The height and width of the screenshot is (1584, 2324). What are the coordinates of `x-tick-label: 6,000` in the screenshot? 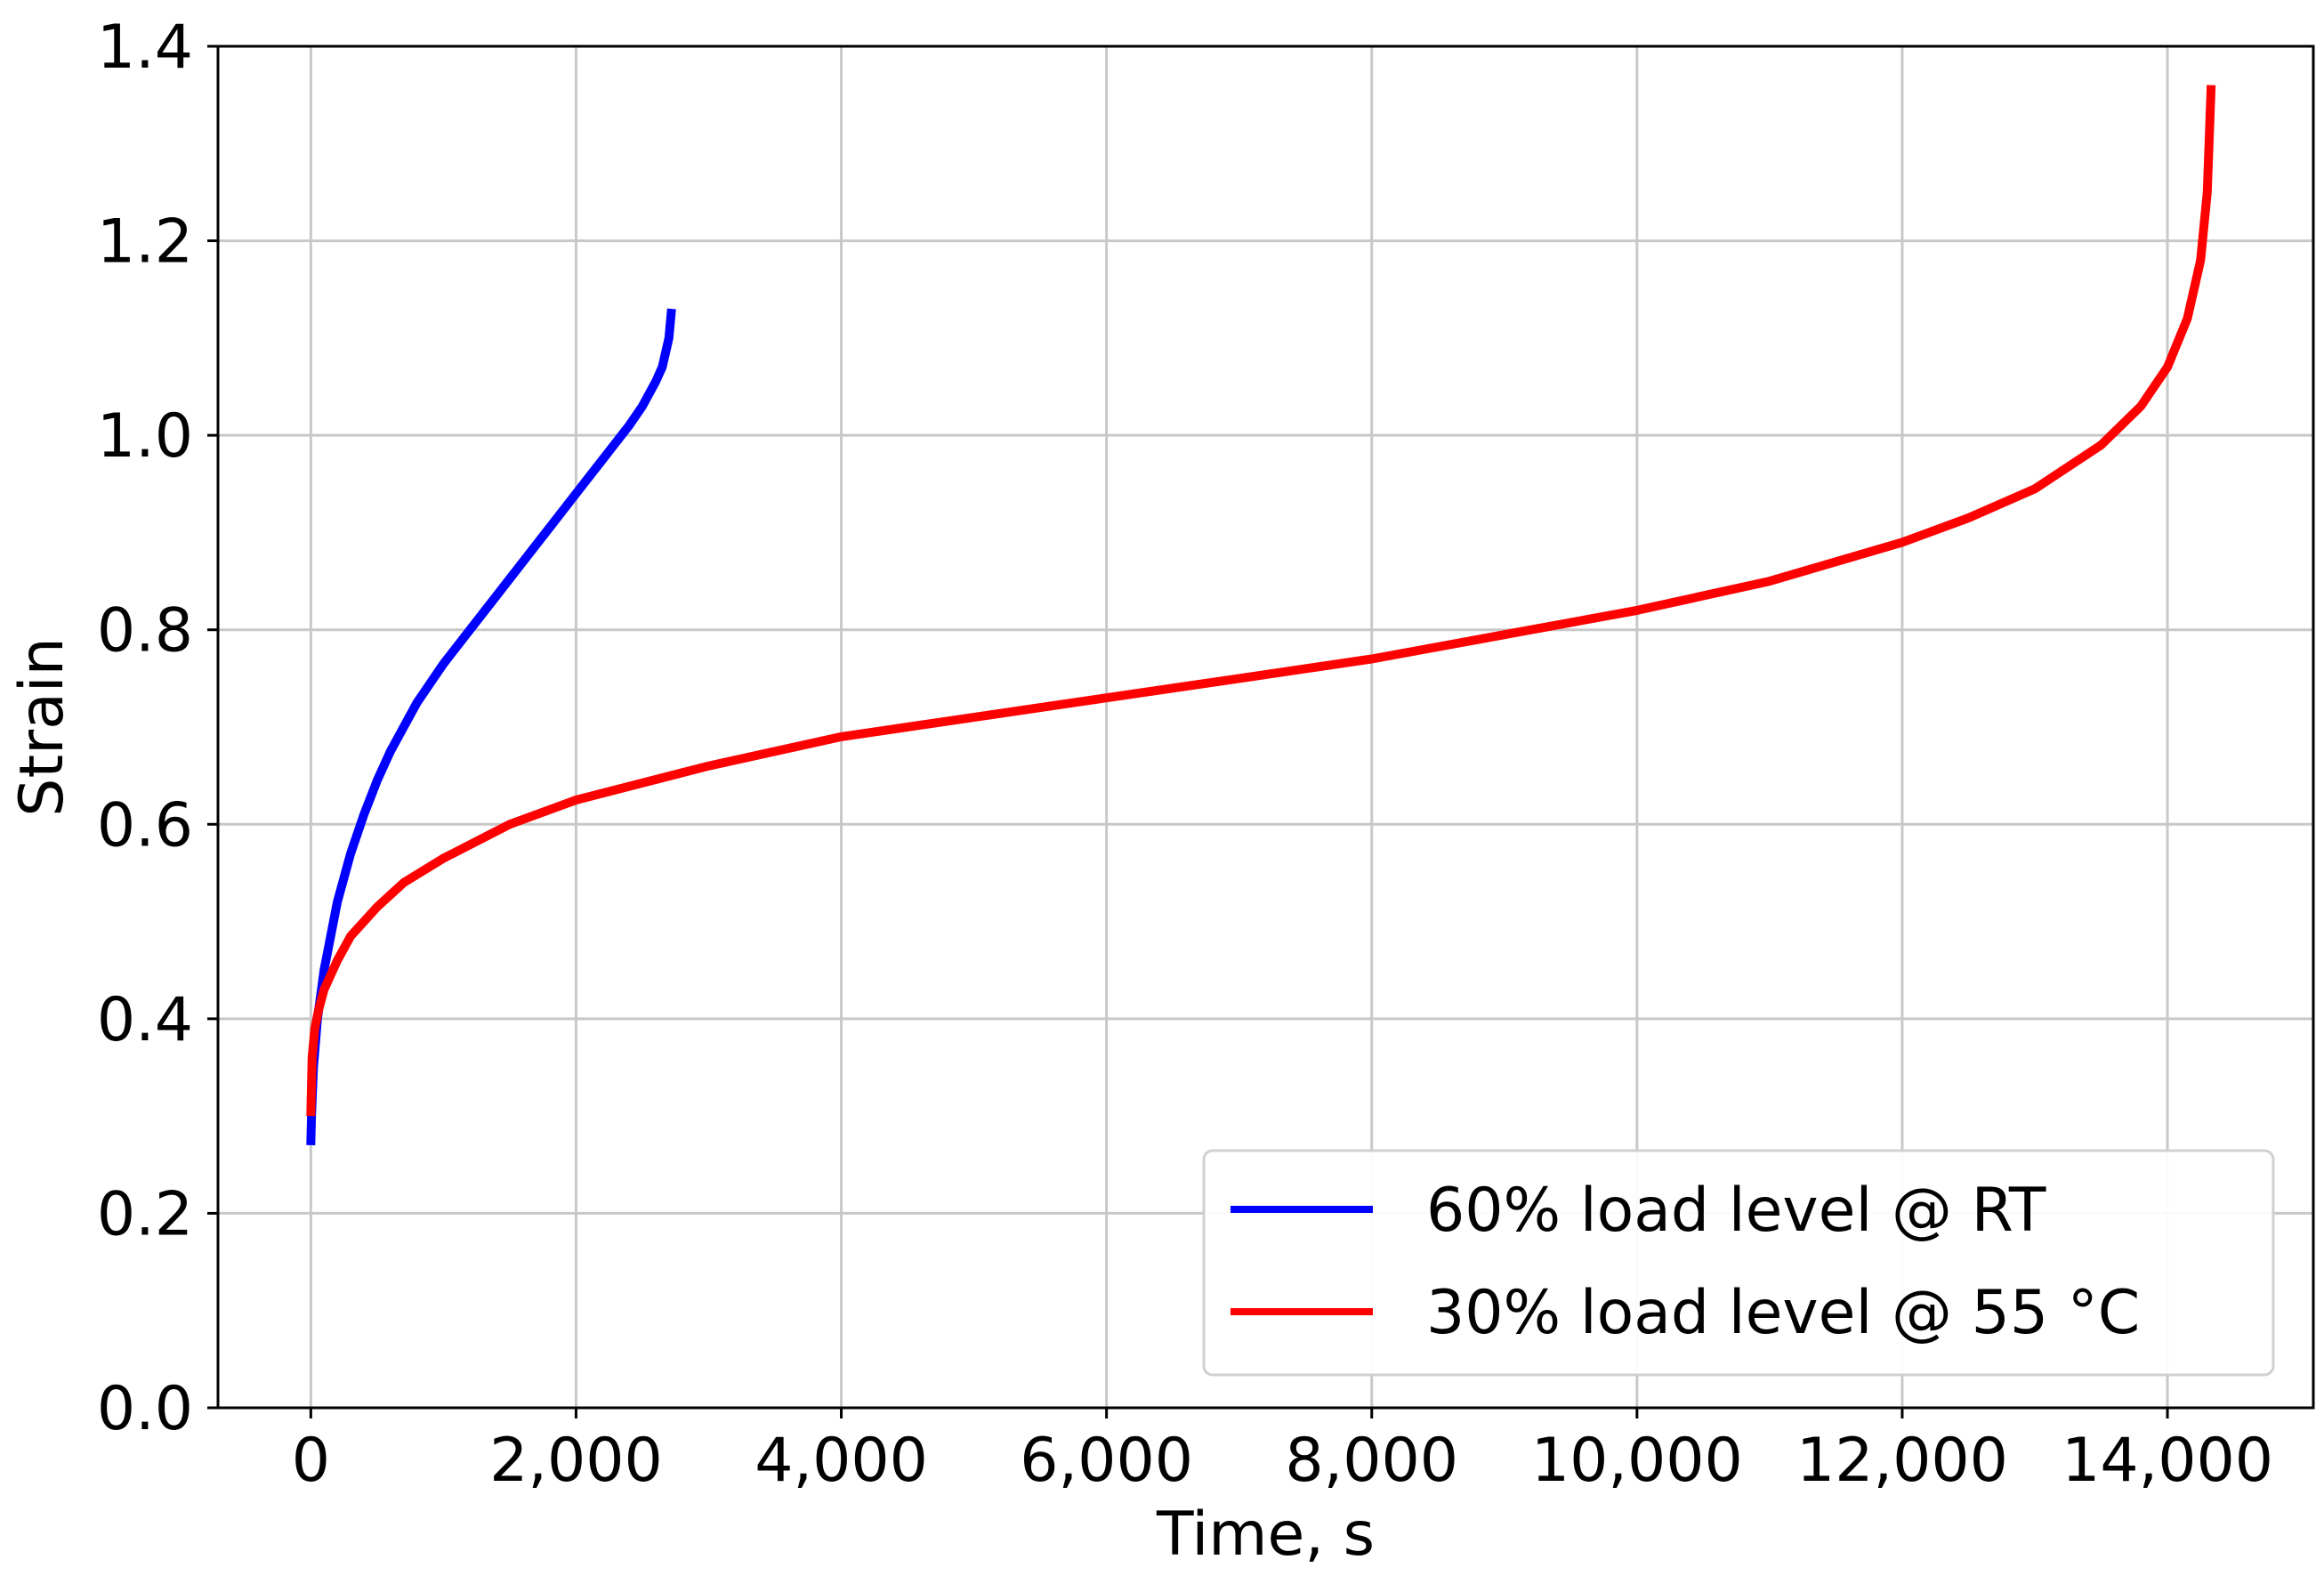 It's located at (1106, 1461).